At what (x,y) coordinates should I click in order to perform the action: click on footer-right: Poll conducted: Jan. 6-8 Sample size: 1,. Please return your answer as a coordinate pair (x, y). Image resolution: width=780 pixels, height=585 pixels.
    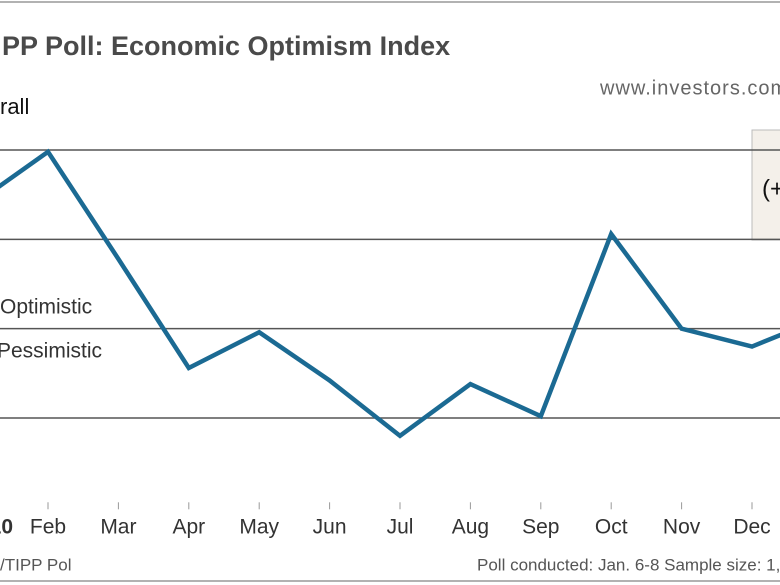
    Looking at the image, I should click on (628, 564).